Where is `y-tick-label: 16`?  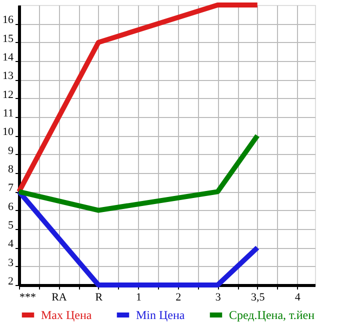 y-tick-label: 16 is located at coordinates (8, 20).